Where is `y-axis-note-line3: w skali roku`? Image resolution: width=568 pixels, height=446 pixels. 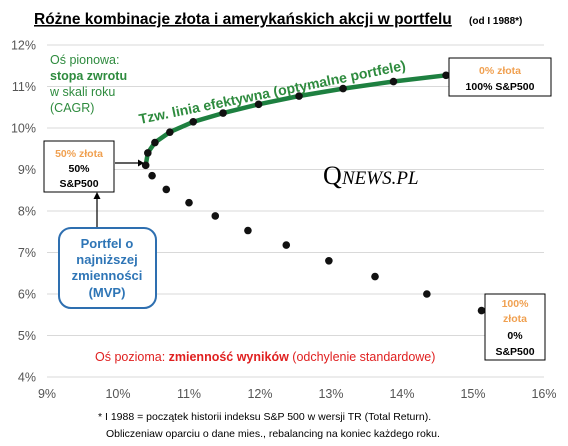 y-axis-note-line3: w skali roku is located at coordinates (82, 92).